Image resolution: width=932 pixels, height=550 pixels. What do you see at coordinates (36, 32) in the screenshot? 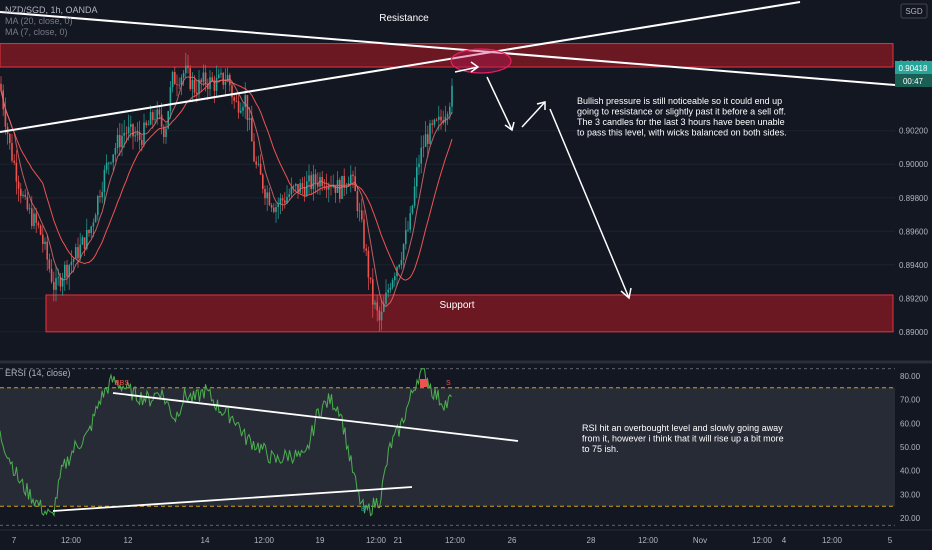
I see `ma7-legend: MA (7, close, 0)` at bounding box center [36, 32].